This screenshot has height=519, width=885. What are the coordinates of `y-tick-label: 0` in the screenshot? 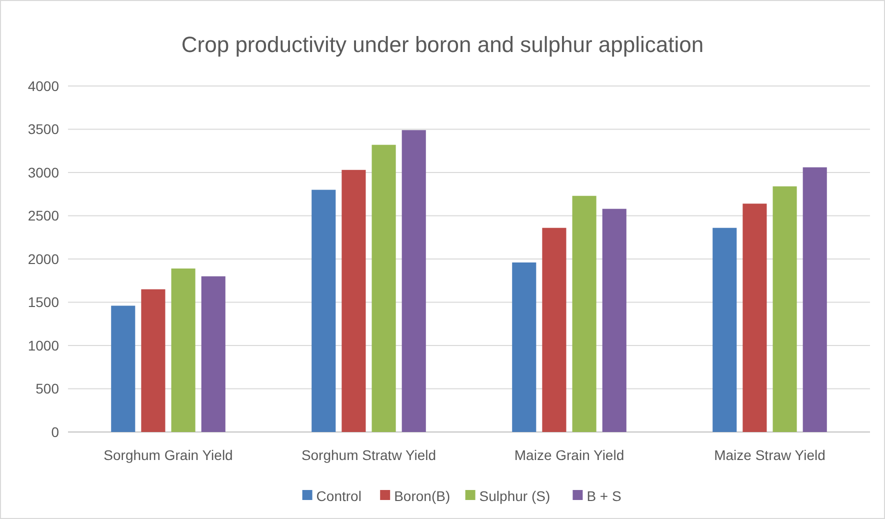 It's located at (55, 432).